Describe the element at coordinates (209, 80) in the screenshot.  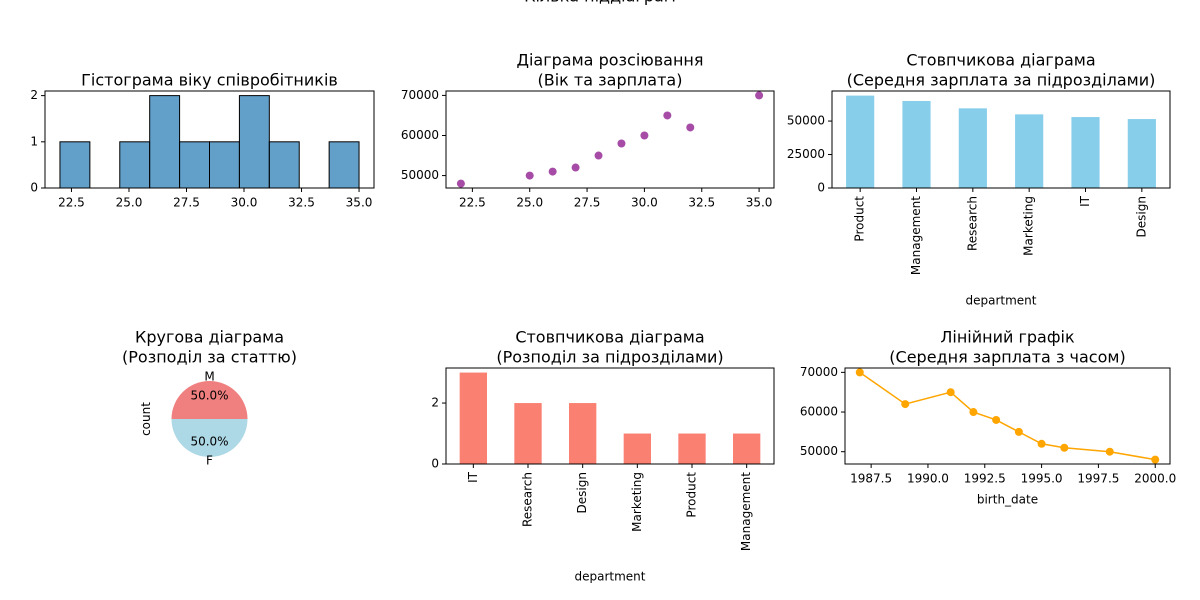
I see `chart-title: Гістограма віку співробітників` at that location.